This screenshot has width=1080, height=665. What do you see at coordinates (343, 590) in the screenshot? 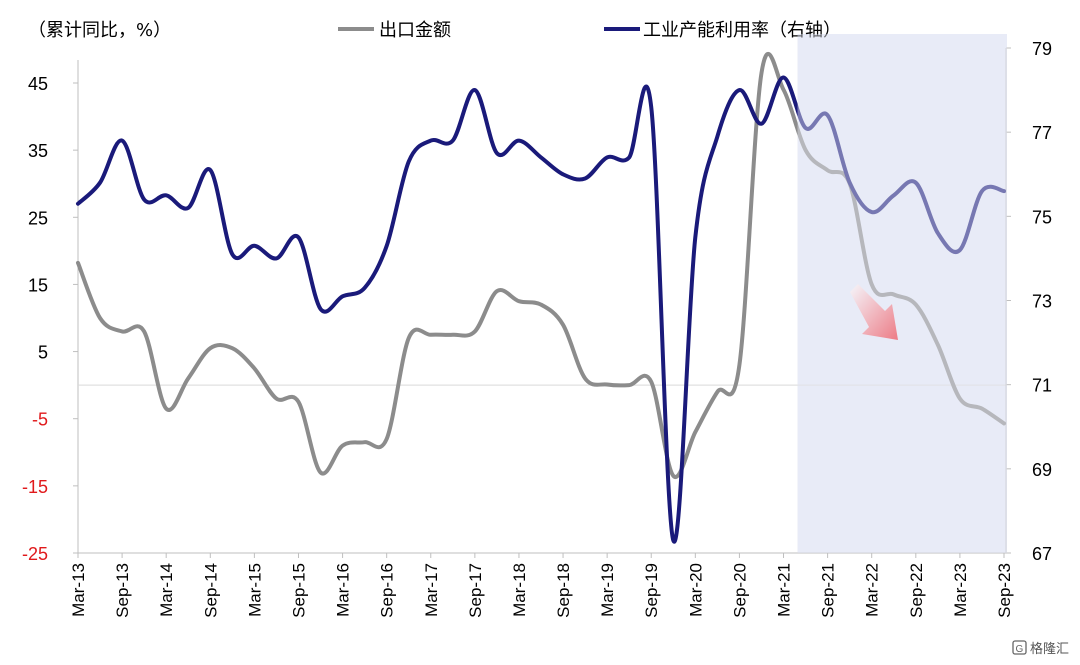
I see `x-tick-label: Mar-16` at bounding box center [343, 590].